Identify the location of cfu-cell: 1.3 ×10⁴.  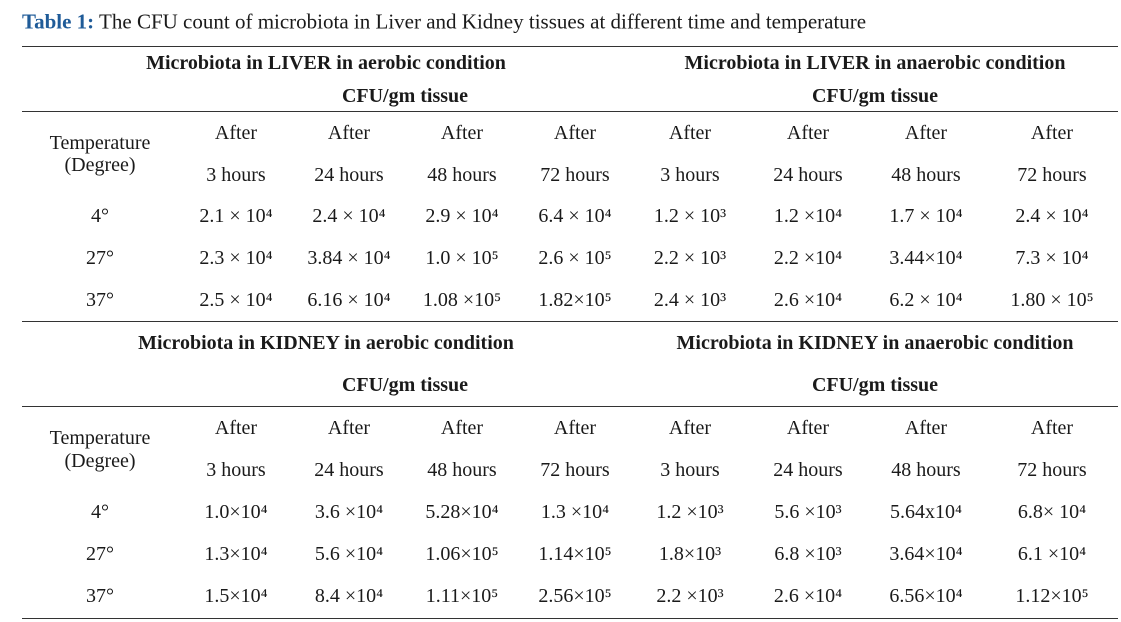
(575, 512).